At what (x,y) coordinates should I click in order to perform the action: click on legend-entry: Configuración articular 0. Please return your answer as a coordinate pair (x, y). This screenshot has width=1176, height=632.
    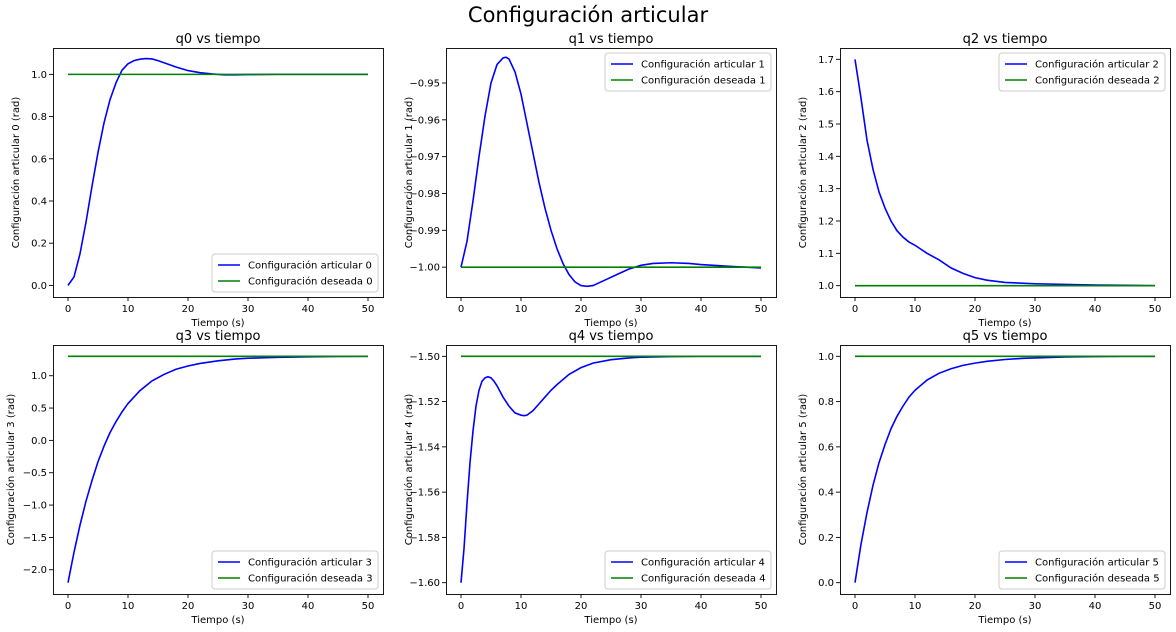
    Looking at the image, I should click on (310, 266).